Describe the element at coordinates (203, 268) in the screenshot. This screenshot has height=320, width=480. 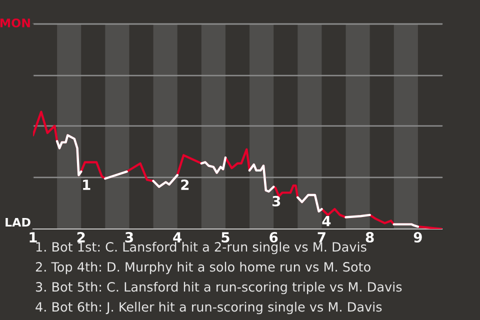
I see `text: 2. Top 4th: D. Murphy hit a solo home run vs M. Soto` at that location.